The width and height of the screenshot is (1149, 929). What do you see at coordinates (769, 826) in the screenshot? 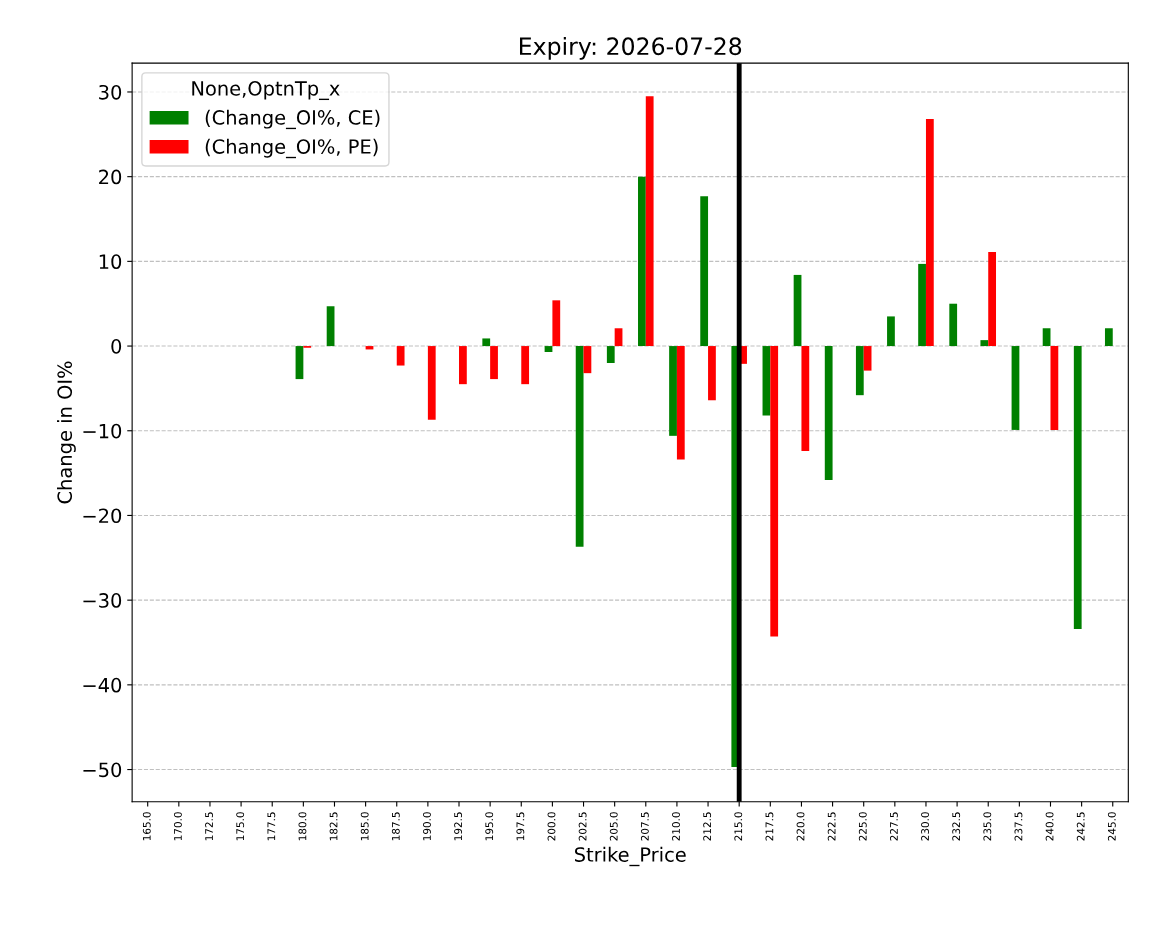
I see `x-tick-label: 217.5` at bounding box center [769, 826].